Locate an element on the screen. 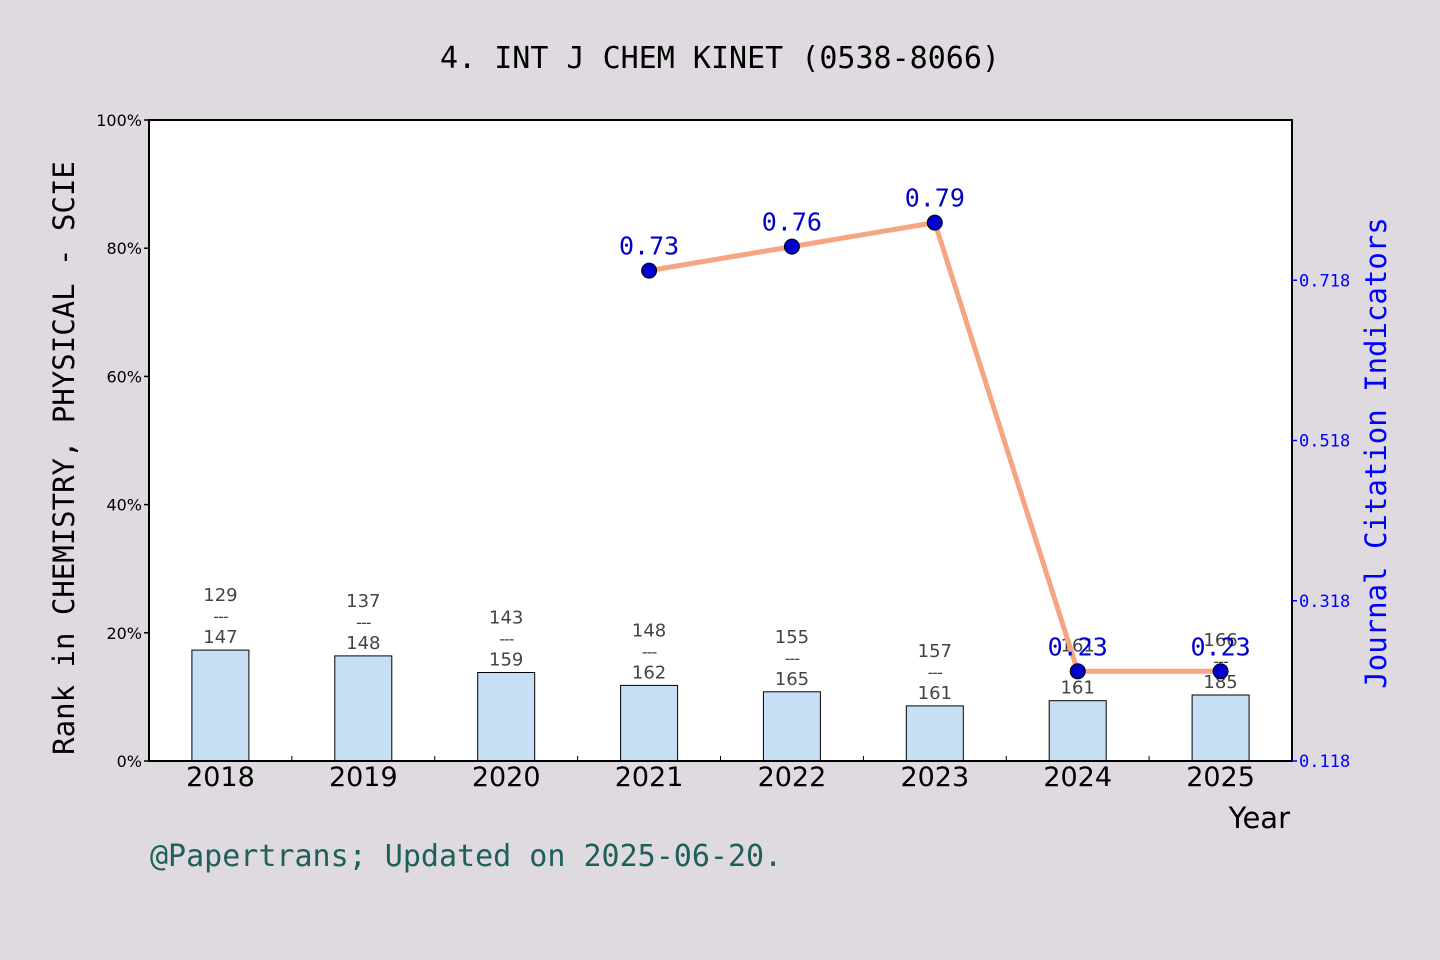 Image resolution: width=1440 pixels, height=960 pixels. bar-total-label-2025: 185 is located at coordinates (1220, 682).